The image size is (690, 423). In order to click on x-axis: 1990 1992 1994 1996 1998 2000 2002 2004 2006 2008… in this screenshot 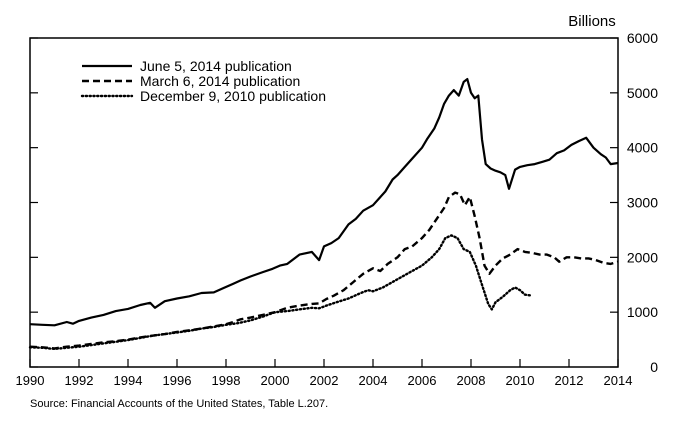, I will do `click(324, 373)`.